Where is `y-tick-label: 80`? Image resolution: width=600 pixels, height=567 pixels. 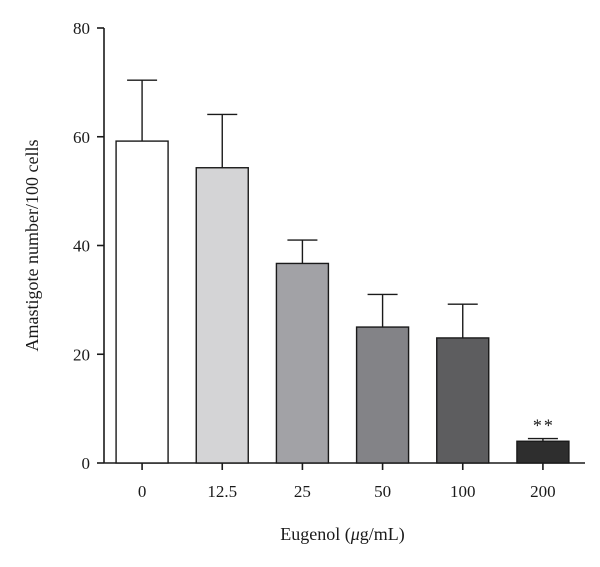 y-tick-label: 80 is located at coordinates (81, 28).